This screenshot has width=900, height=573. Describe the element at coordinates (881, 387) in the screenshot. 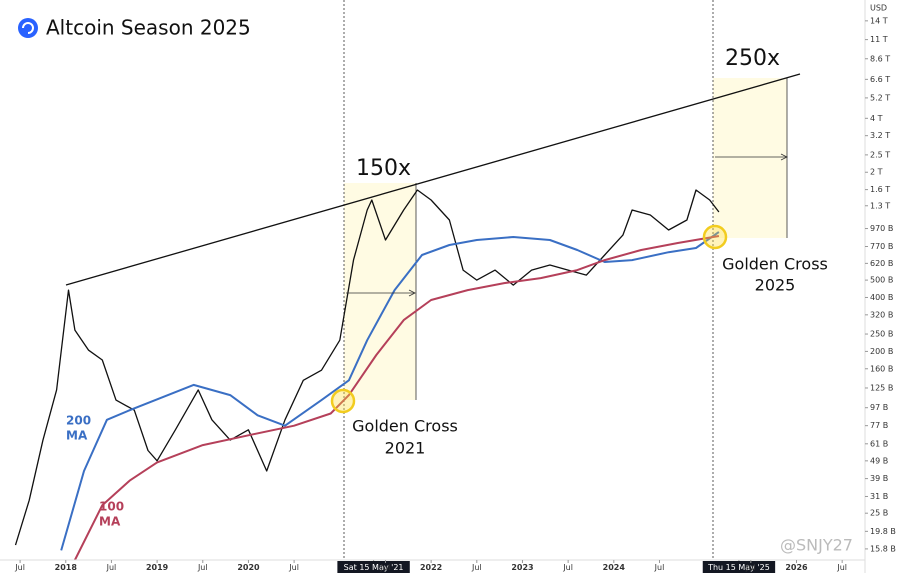

I see `y-tick-label: 125 B` at that location.